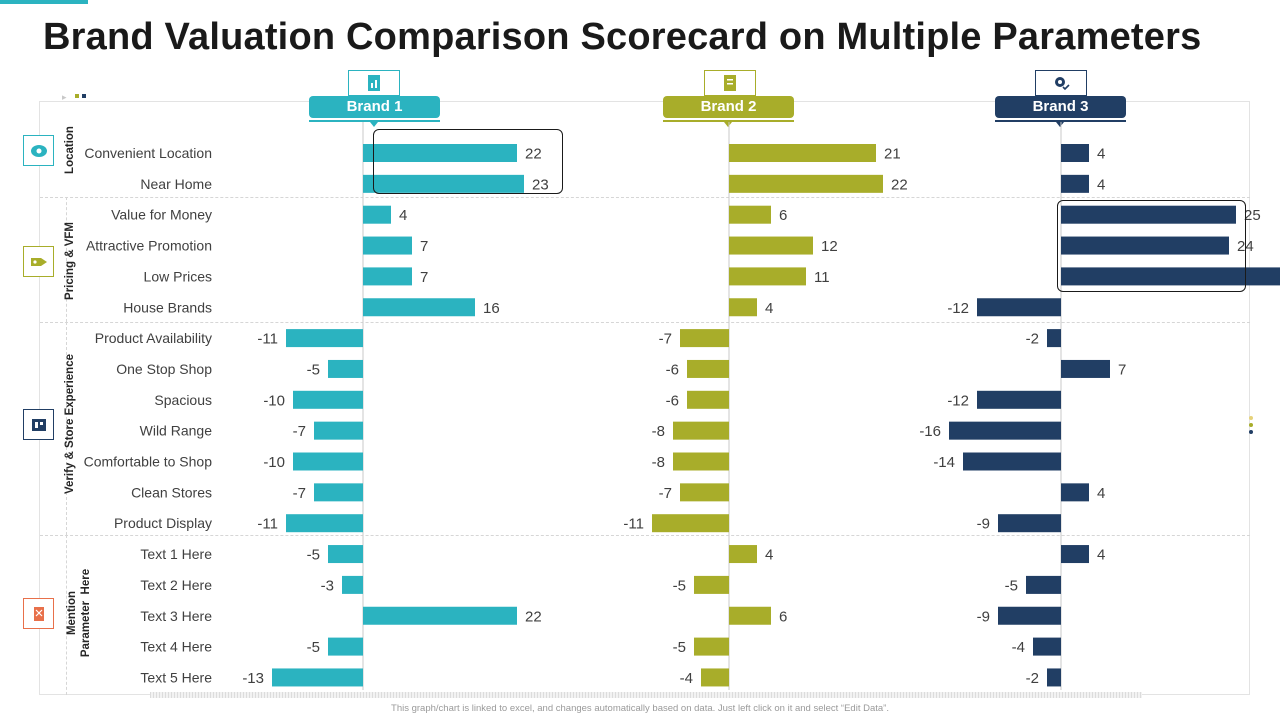  What do you see at coordinates (1075, 153) in the screenshot?
I see `bar-brand-3-convenient-location` at bounding box center [1075, 153].